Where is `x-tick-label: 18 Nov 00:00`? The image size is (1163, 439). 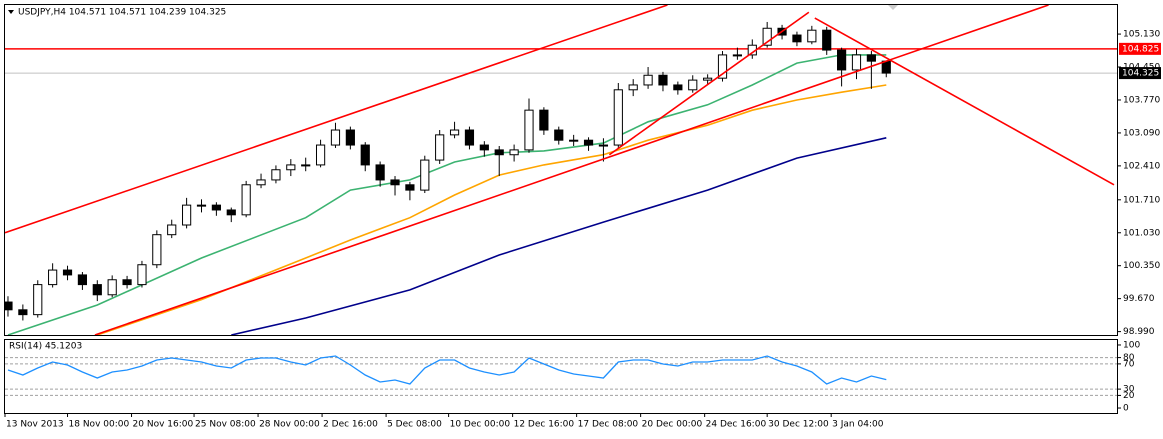 x-tick-label: 18 Nov 00:00 is located at coordinates (99, 425).